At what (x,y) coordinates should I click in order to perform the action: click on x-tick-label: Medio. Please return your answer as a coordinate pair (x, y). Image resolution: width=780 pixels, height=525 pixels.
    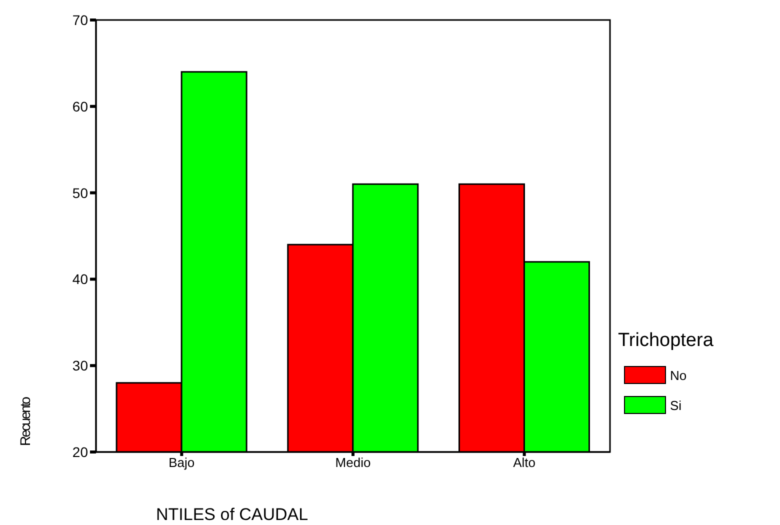
    Looking at the image, I should click on (353, 462).